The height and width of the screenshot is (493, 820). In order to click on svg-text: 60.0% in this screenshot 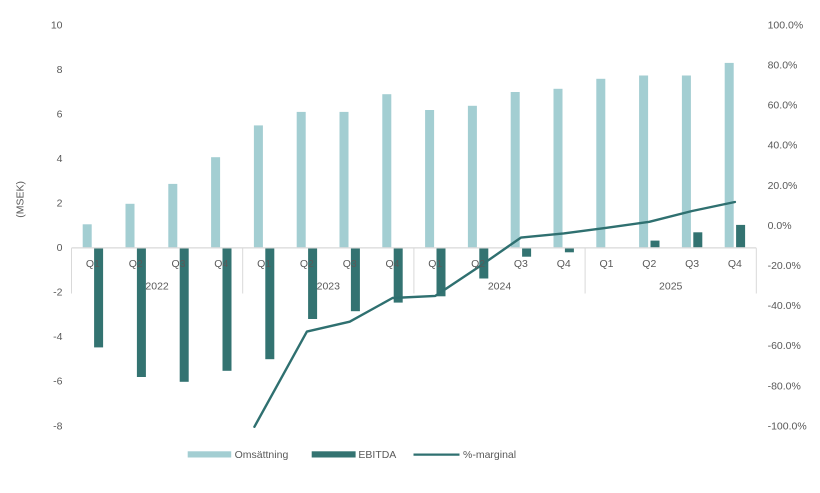, I will do `click(783, 106)`.